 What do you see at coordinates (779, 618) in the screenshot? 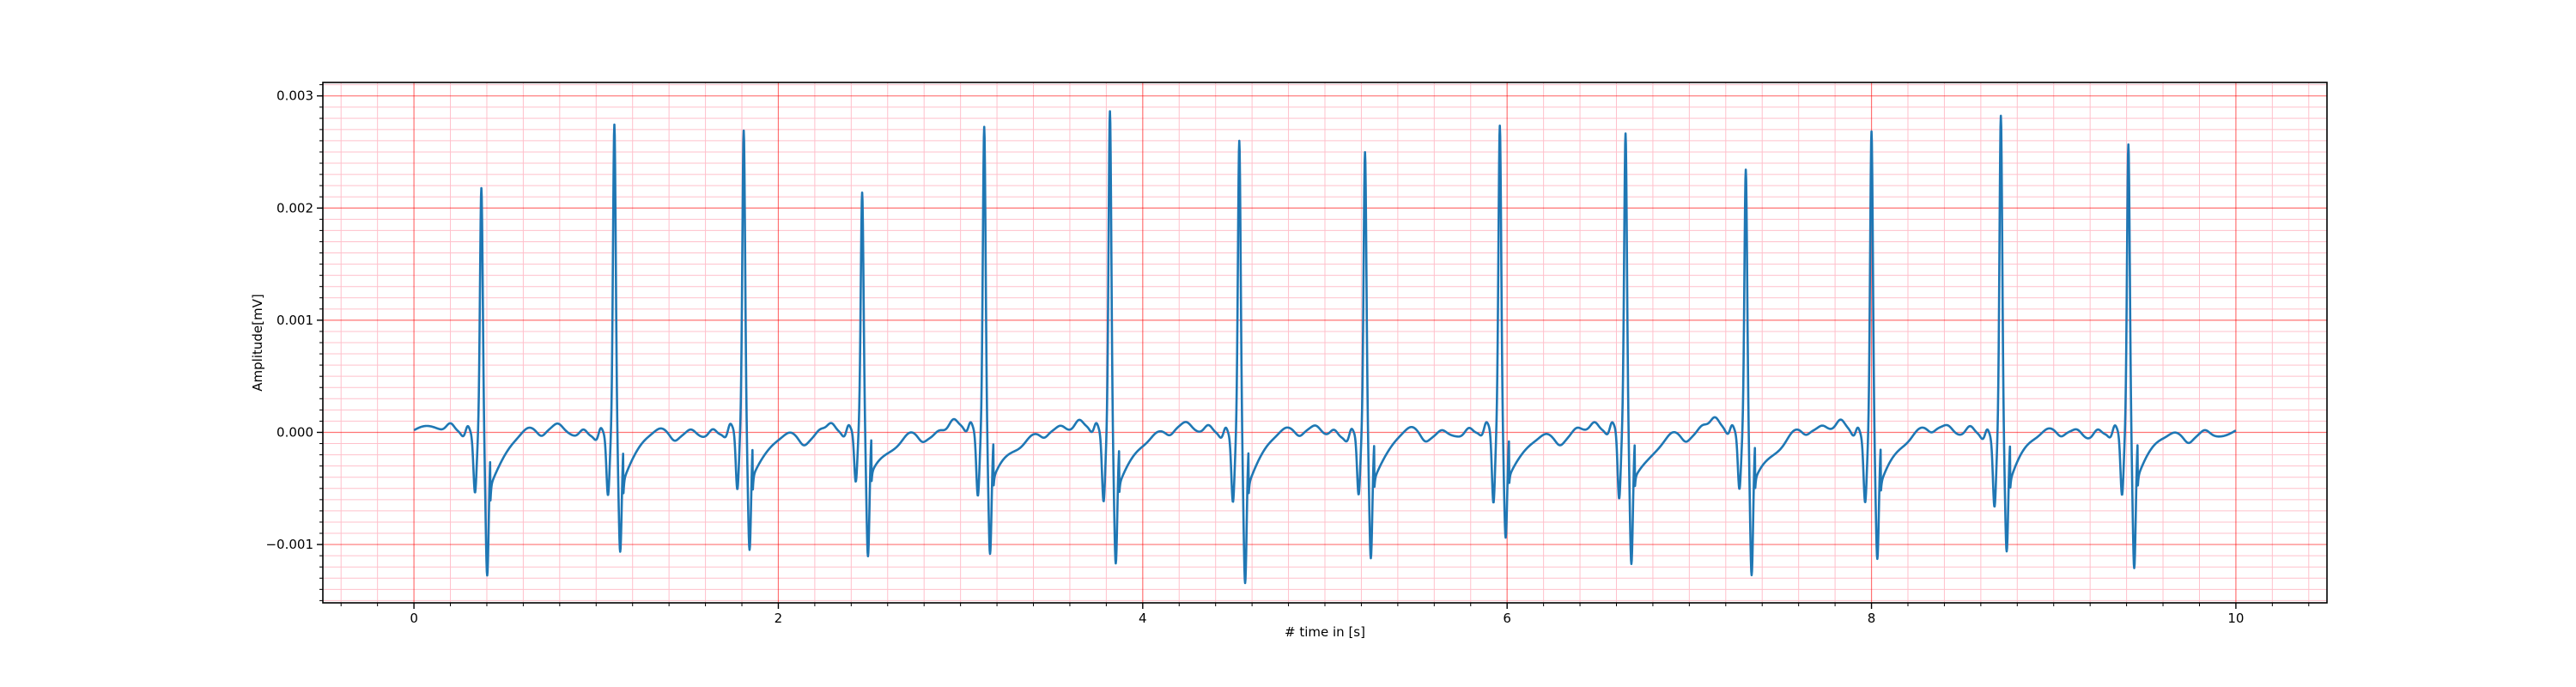
I see `x-tick-label: 2` at bounding box center [779, 618].